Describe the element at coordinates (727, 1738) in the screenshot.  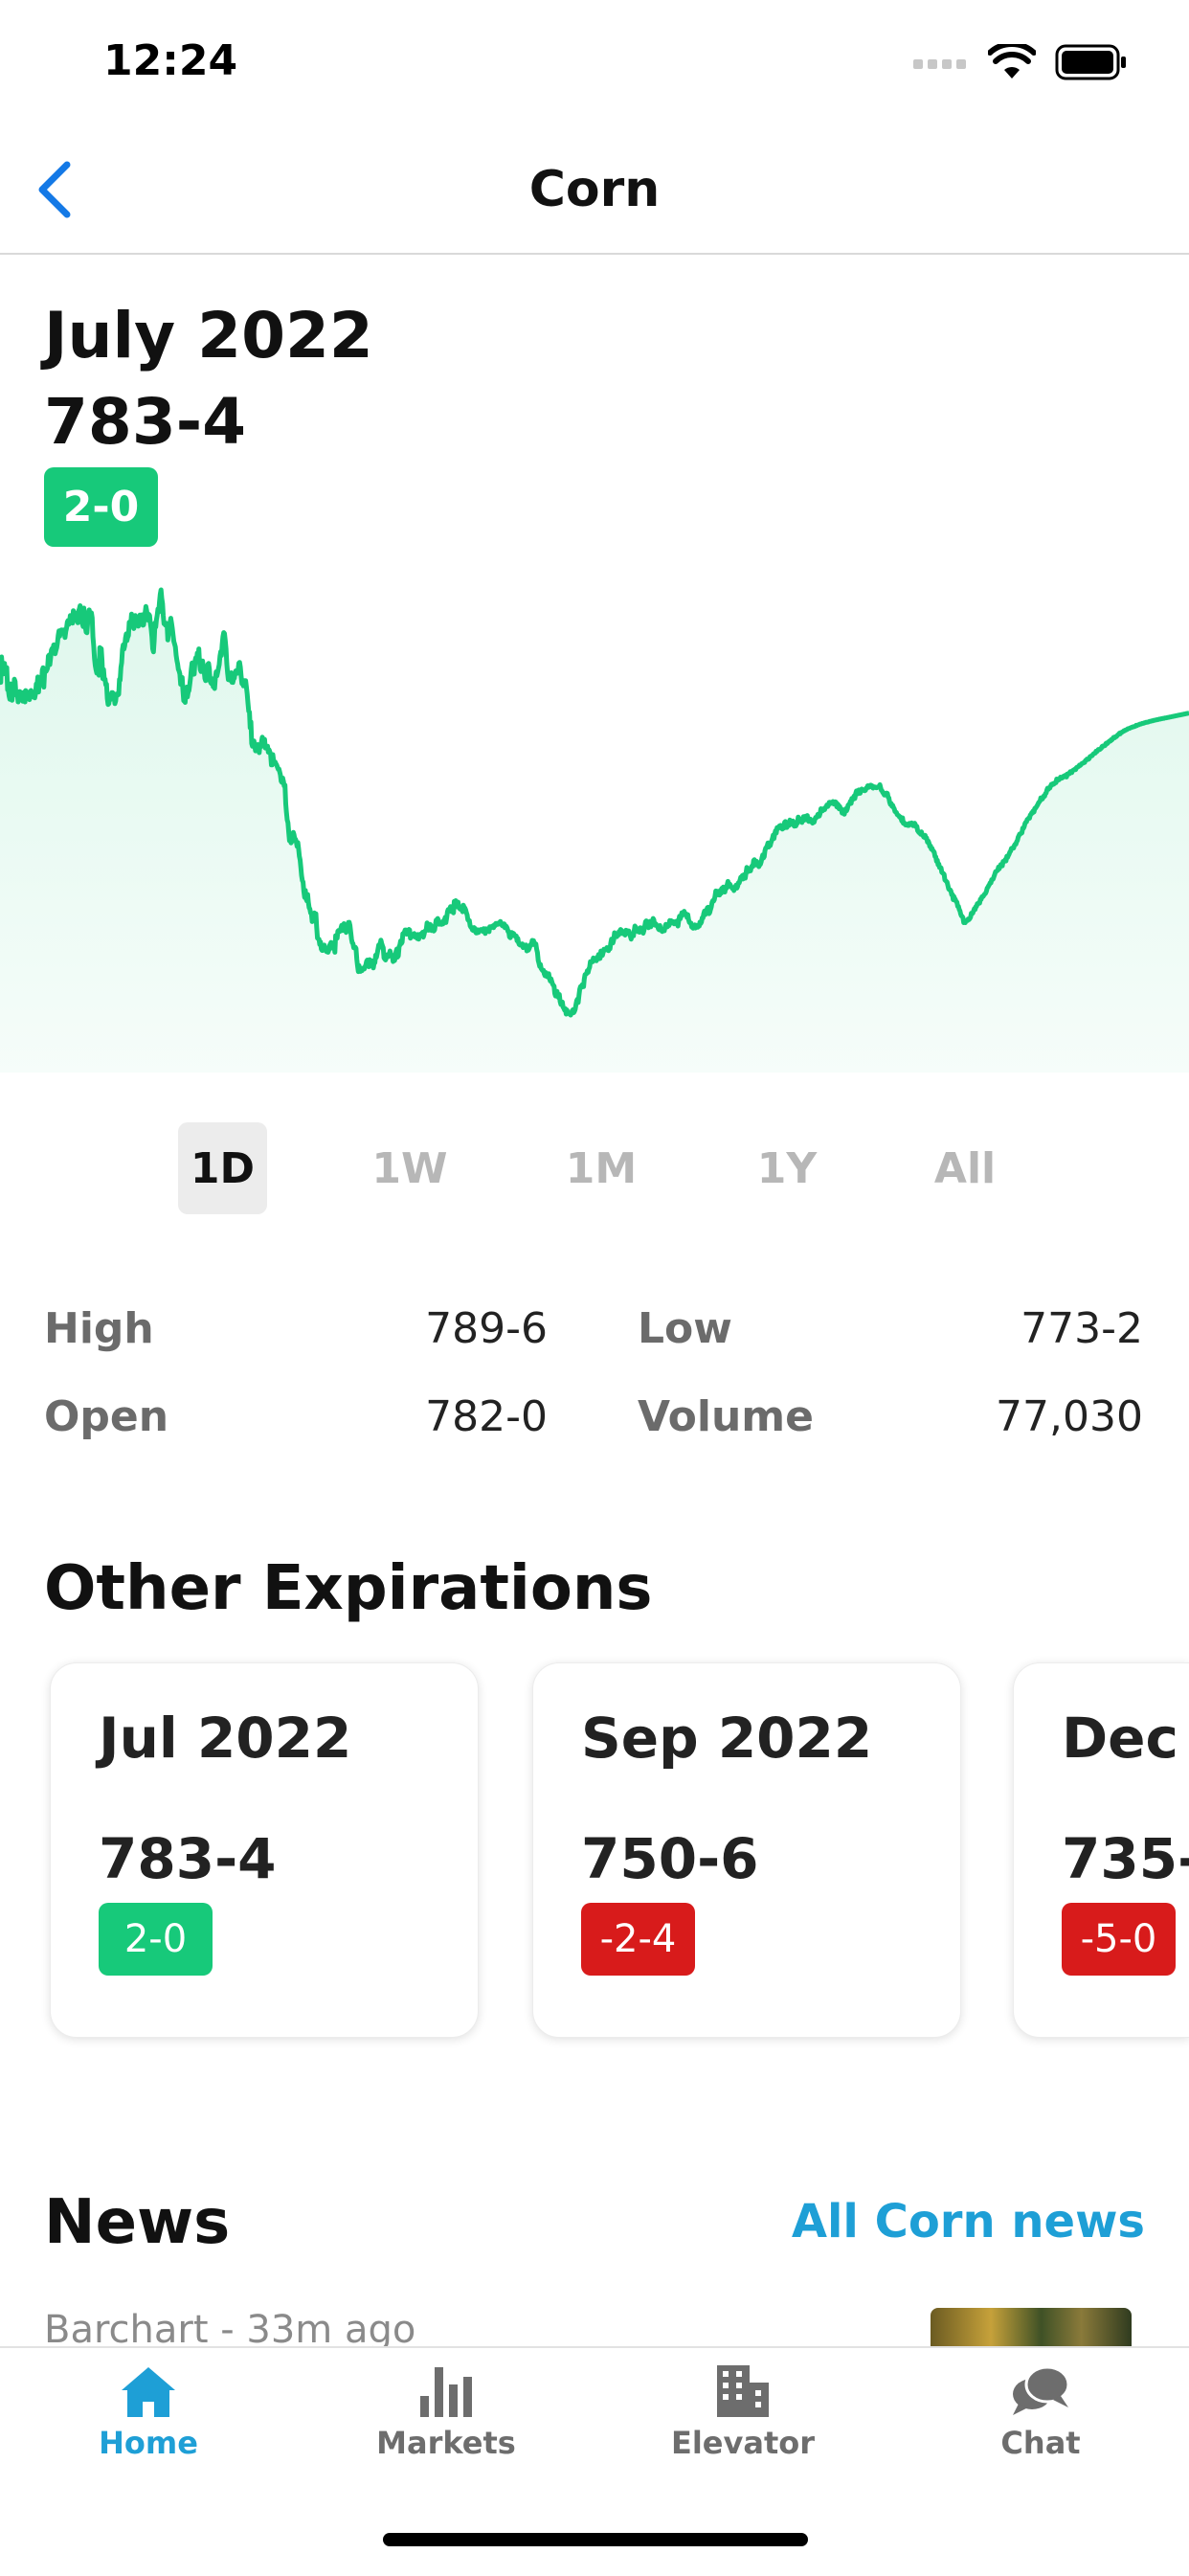
I see `card-month: Sep 2022` at that location.